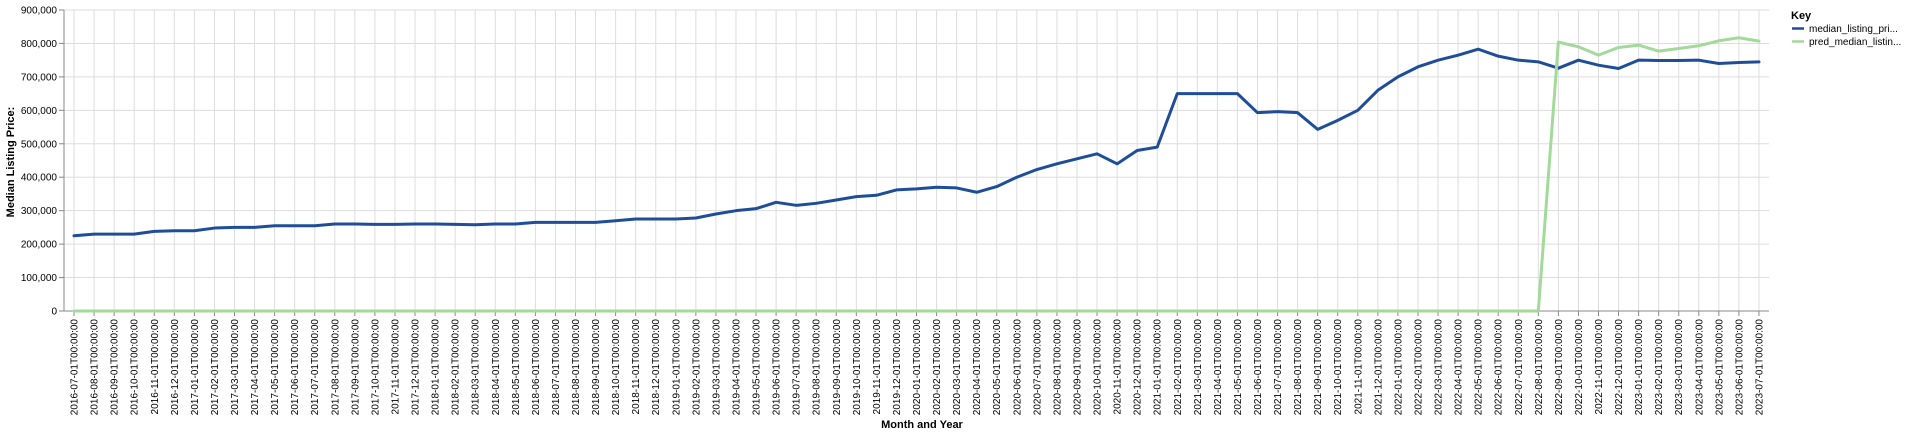 The height and width of the screenshot is (439, 1920). I want to click on x-tick-label: 2017-07-01T00:00:00, so click(315, 367).